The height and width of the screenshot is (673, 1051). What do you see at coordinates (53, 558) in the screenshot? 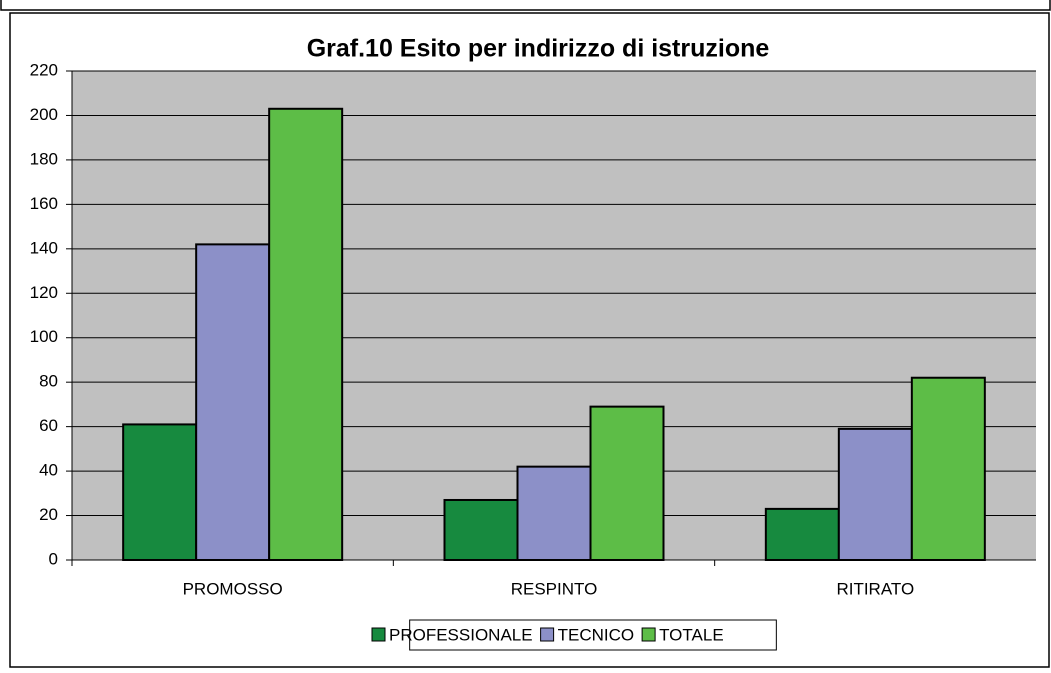
I see `y-tick-label: 0` at bounding box center [53, 558].